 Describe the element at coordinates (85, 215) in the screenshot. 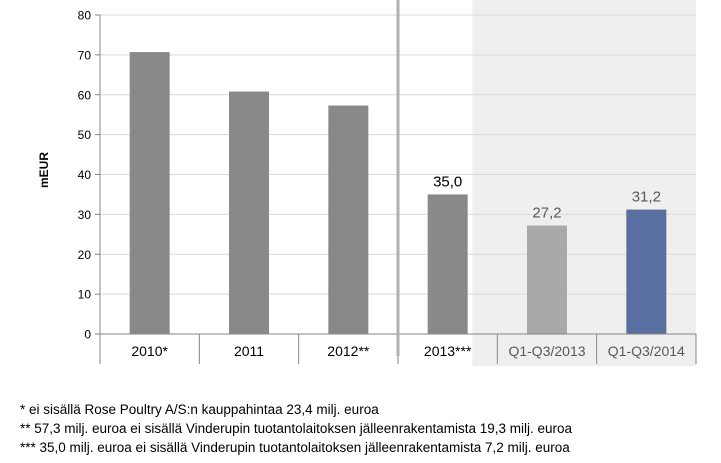

I see `y-tick-label: 30` at that location.